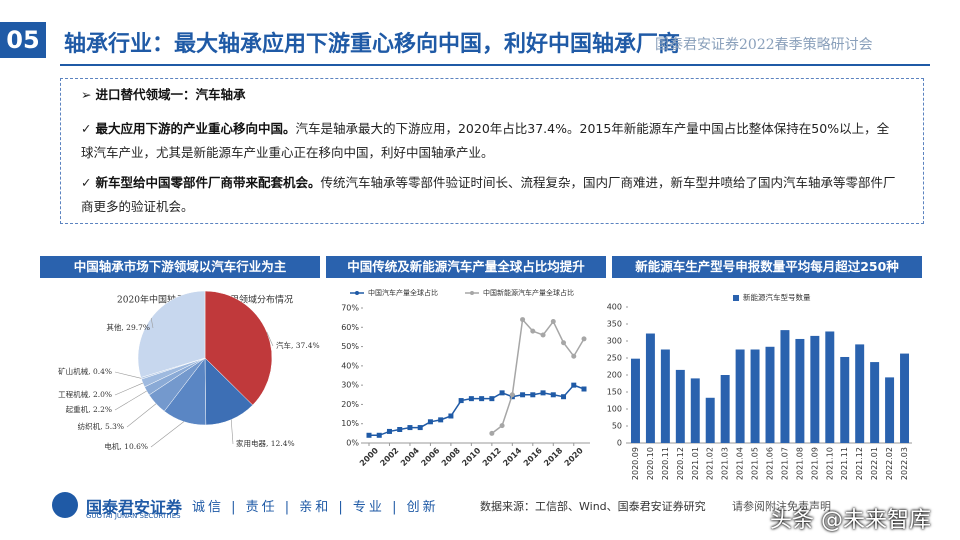 This screenshot has width=960, height=540. Describe the element at coordinates (617, 426) in the screenshot. I see `y-tick-label: 50` at that location.